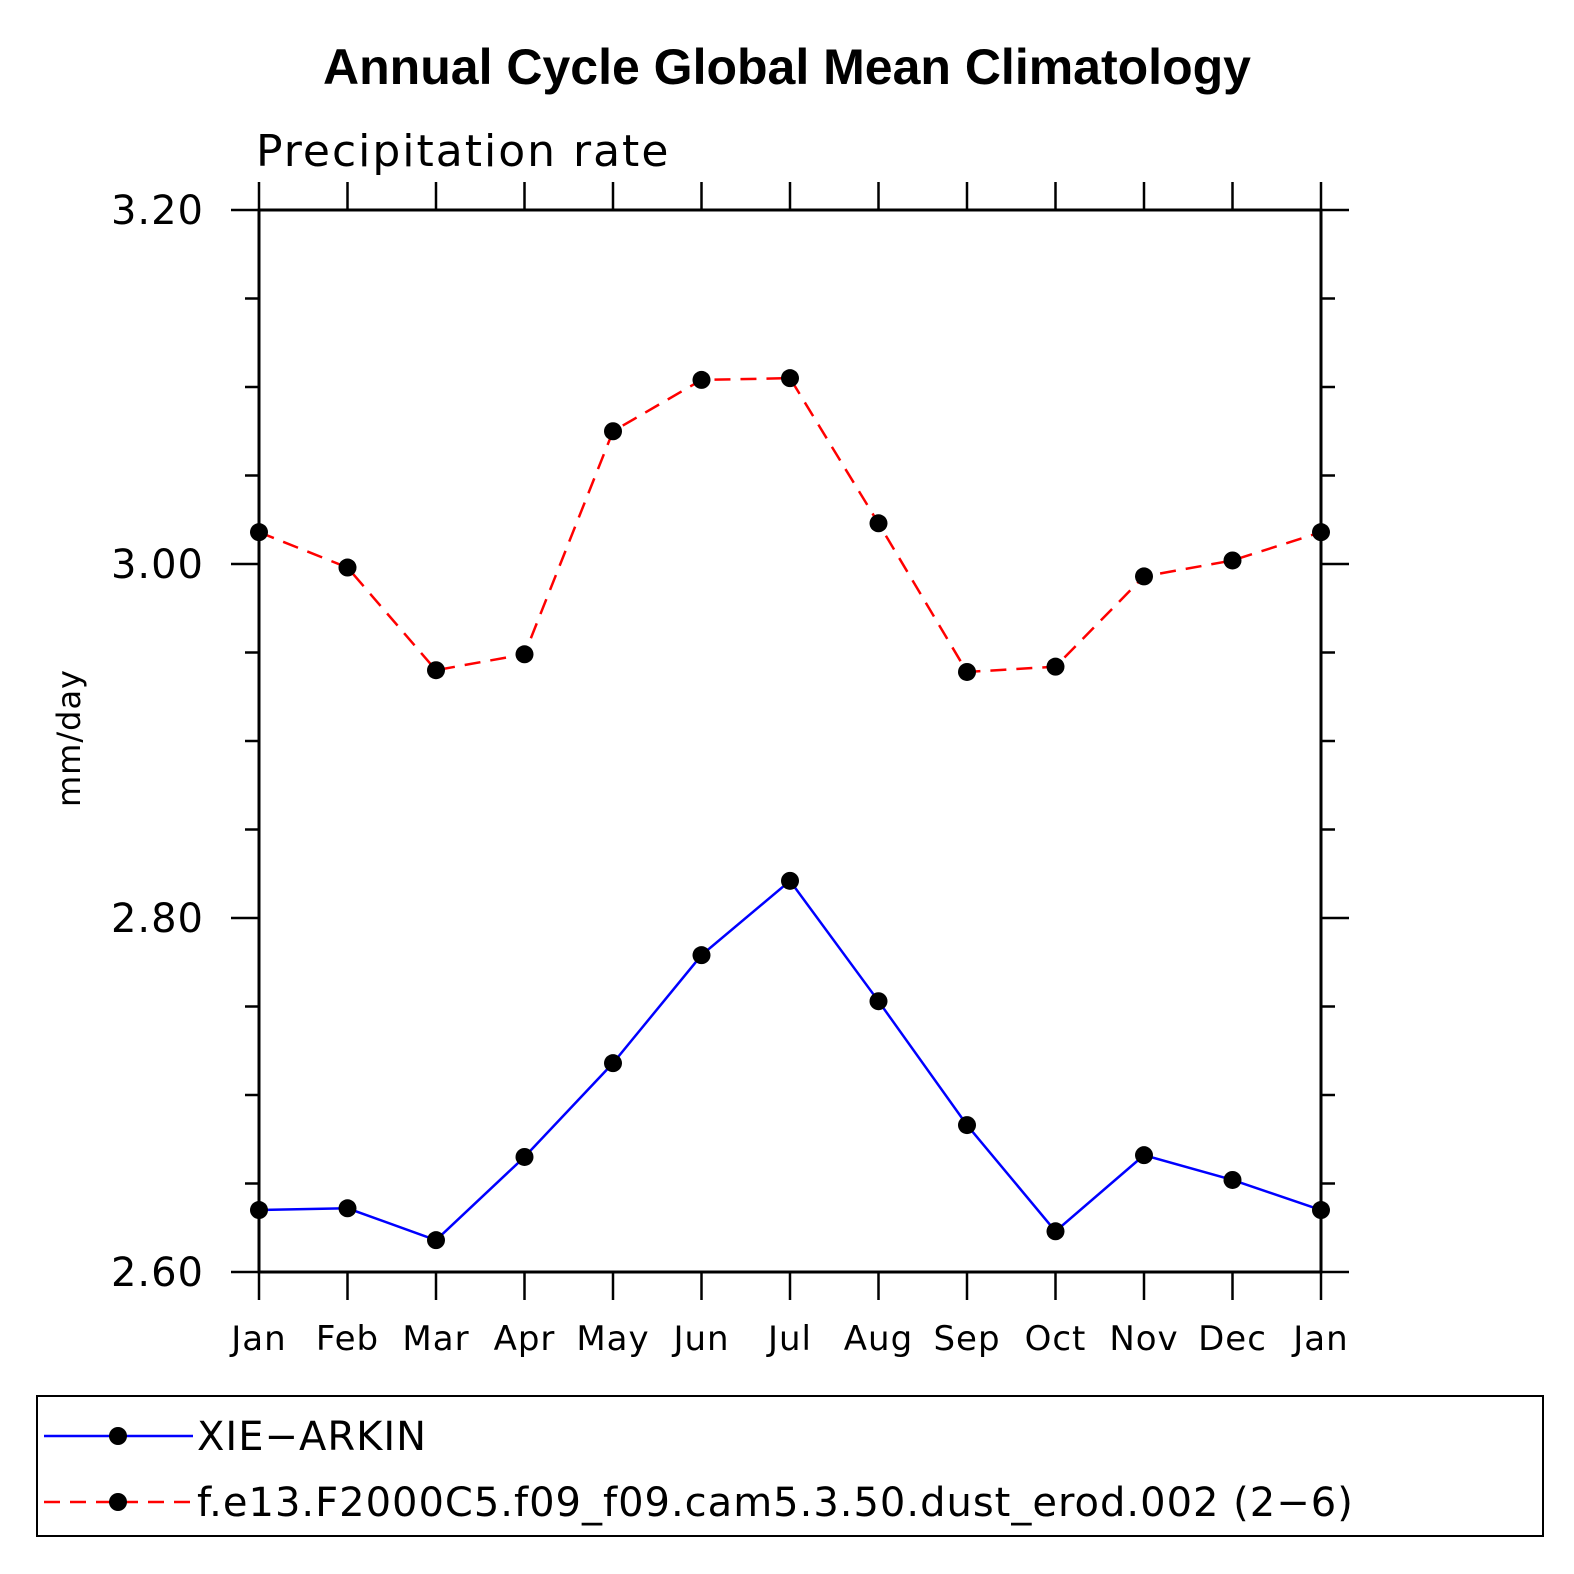 This screenshot has height=1574, width=1574. What do you see at coordinates (463, 151) in the screenshot?
I see `chart-subtitle: Precipitation rate` at bounding box center [463, 151].